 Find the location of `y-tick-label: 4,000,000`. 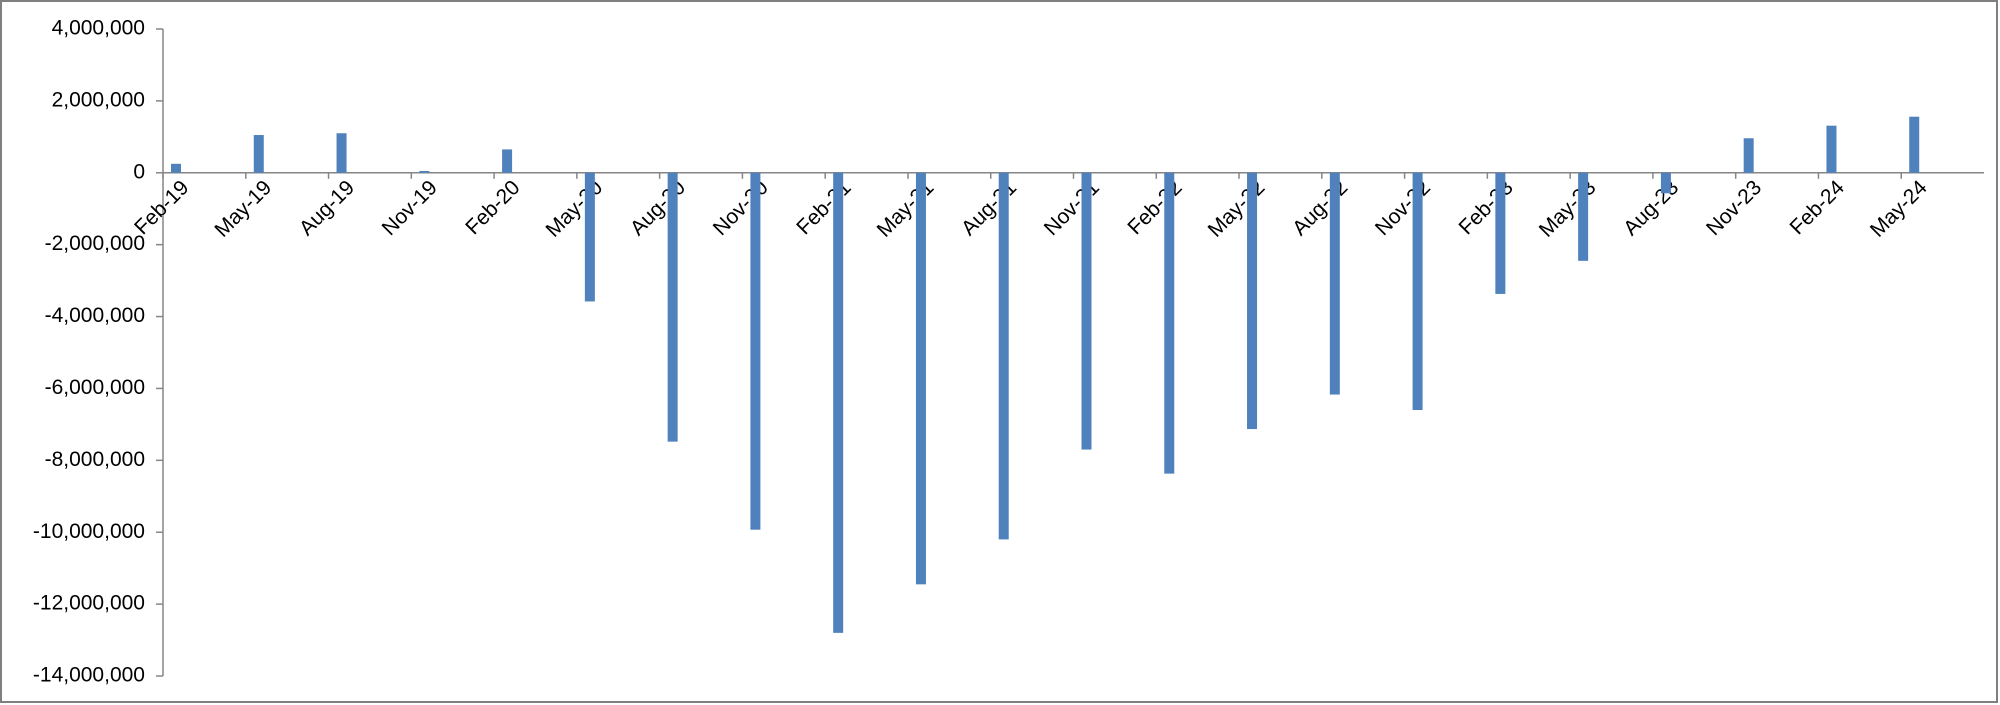

y-tick-label: 4,000,000 is located at coordinates (98, 28).